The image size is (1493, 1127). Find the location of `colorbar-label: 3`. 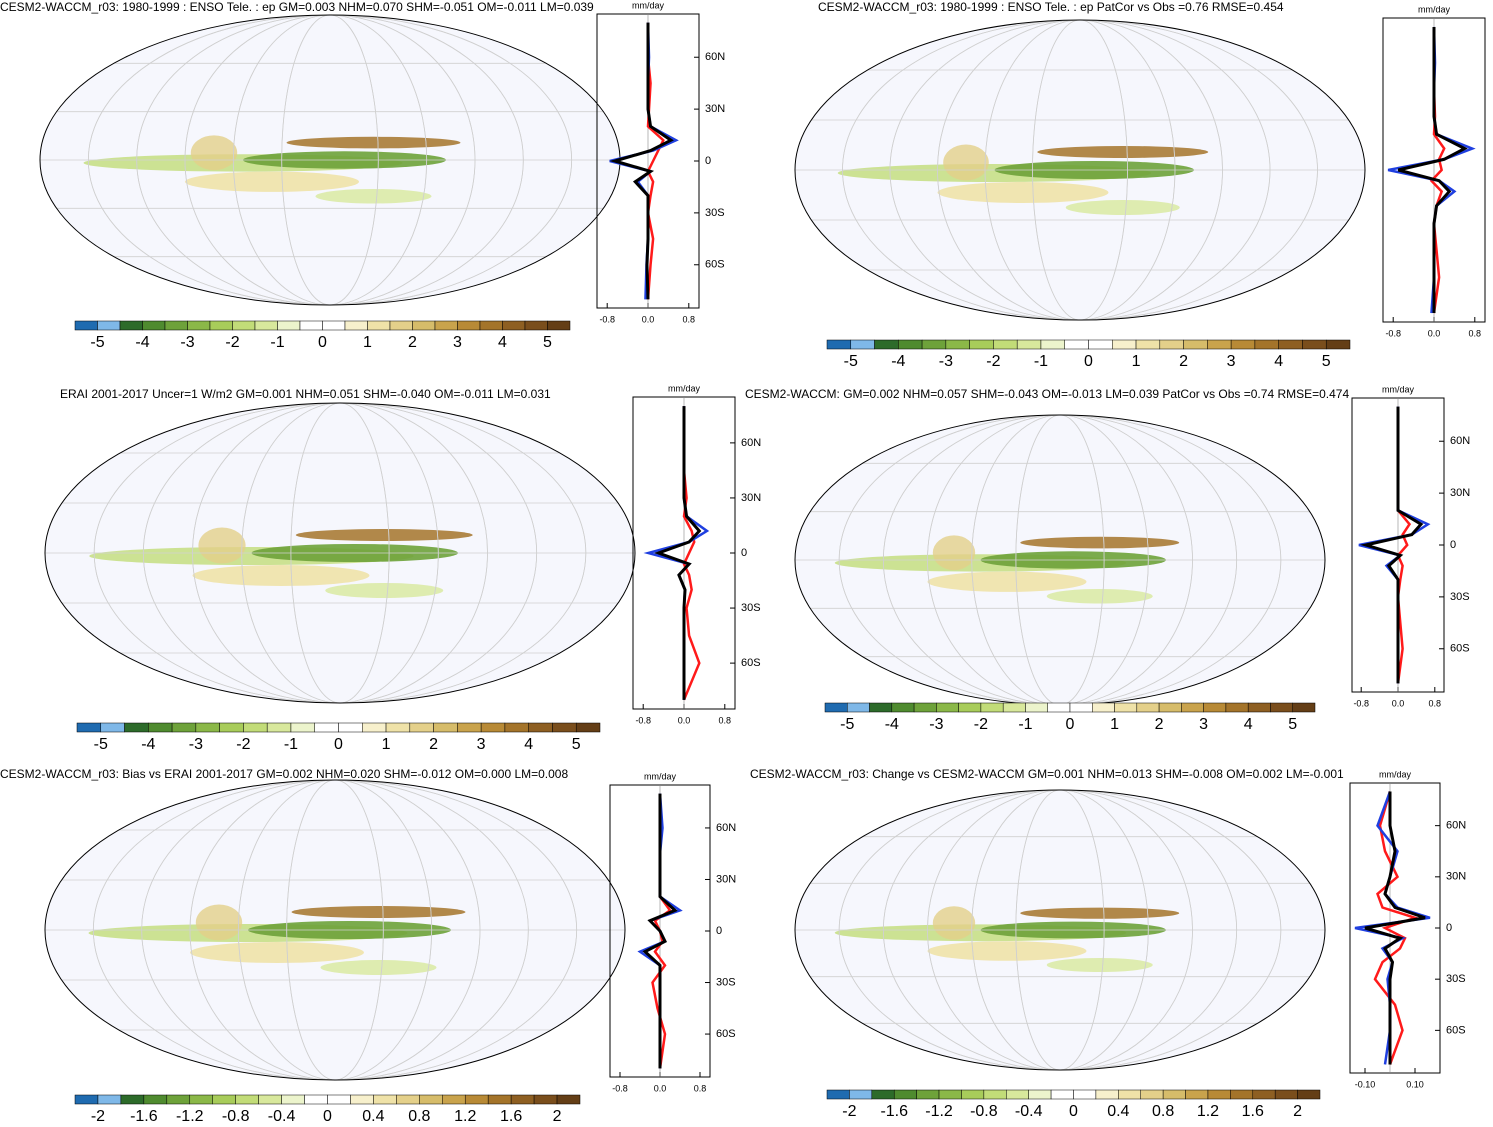

colorbar-label: 3 is located at coordinates (481, 744).